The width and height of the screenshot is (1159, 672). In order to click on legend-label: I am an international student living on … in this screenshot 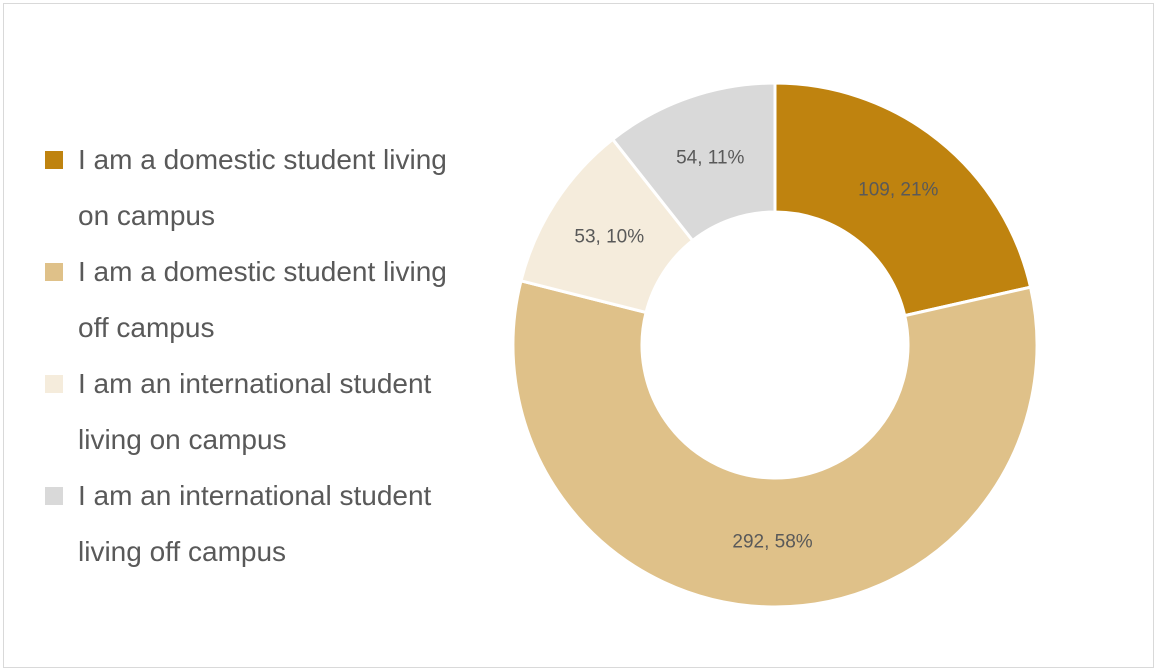, I will do `click(255, 411)`.